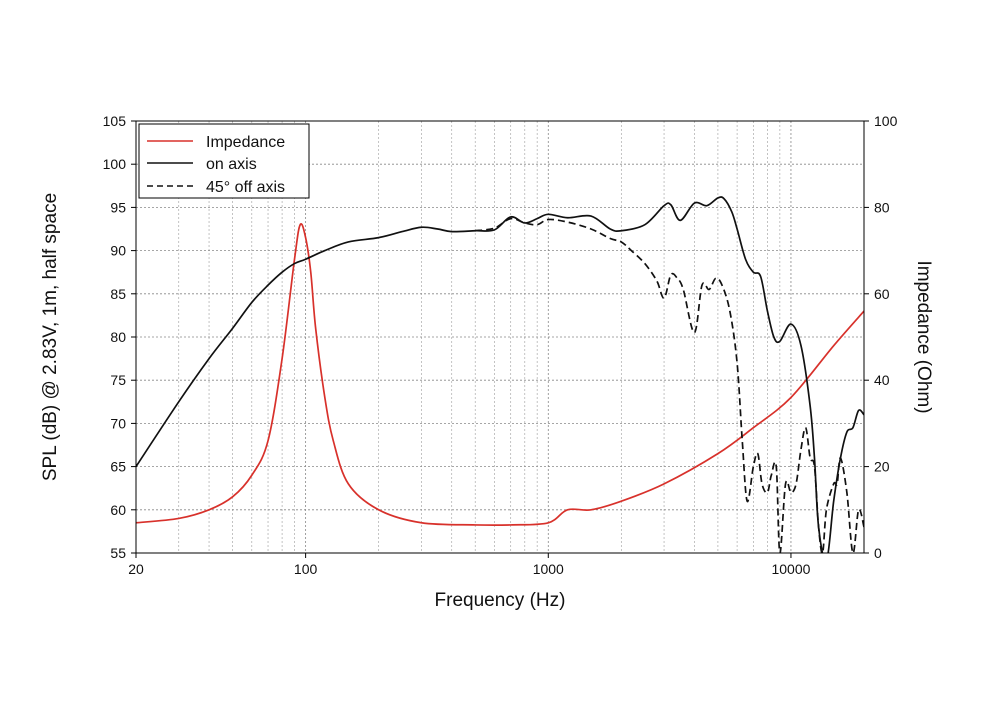 The width and height of the screenshot is (1000, 718). What do you see at coordinates (306, 569) in the screenshot?
I see `x-tick-label: 100` at bounding box center [306, 569].